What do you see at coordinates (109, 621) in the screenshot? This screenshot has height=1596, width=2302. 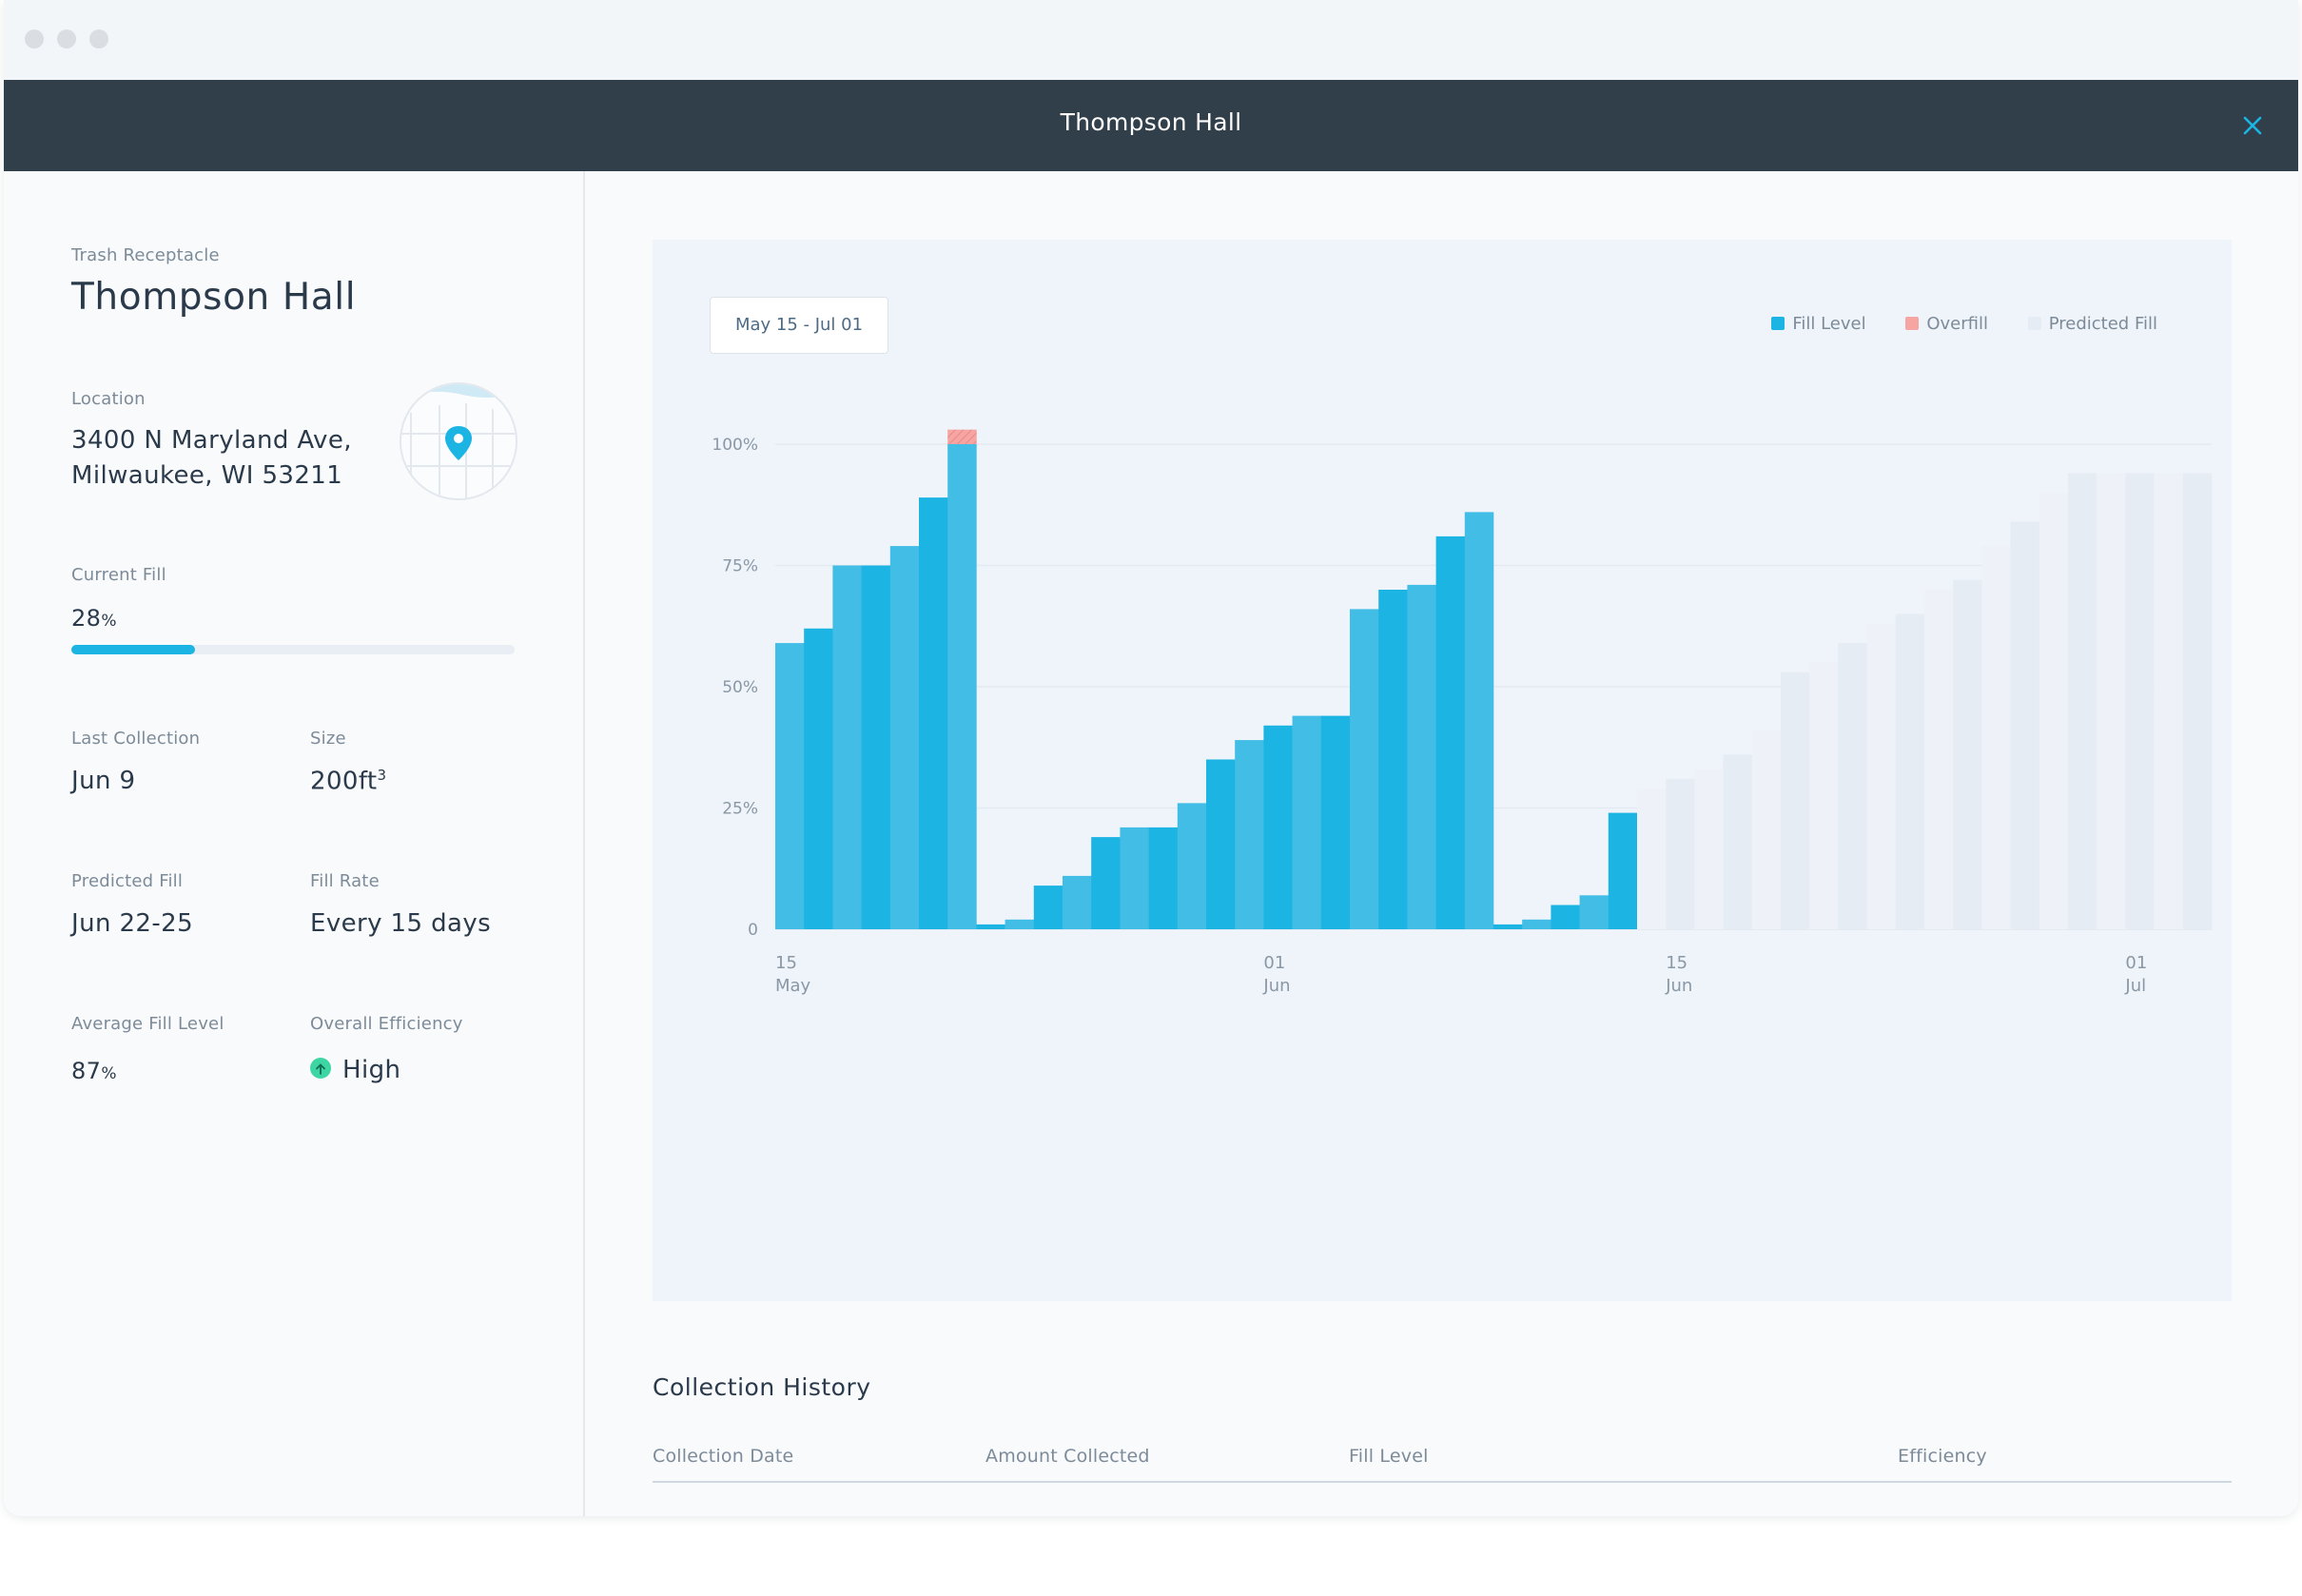 I see `current-fill-unit: %` at bounding box center [109, 621].